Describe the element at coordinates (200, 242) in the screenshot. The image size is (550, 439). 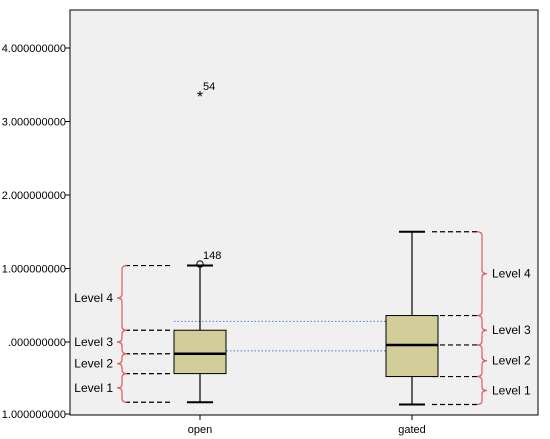
I see `box-open: 148 *54` at that location.